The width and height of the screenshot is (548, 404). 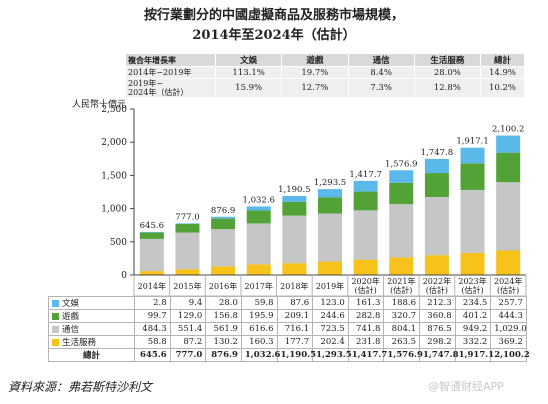 What do you see at coordinates (152, 329) in the screenshot?
I see `data-table-cell: 484.3` at bounding box center [152, 329].